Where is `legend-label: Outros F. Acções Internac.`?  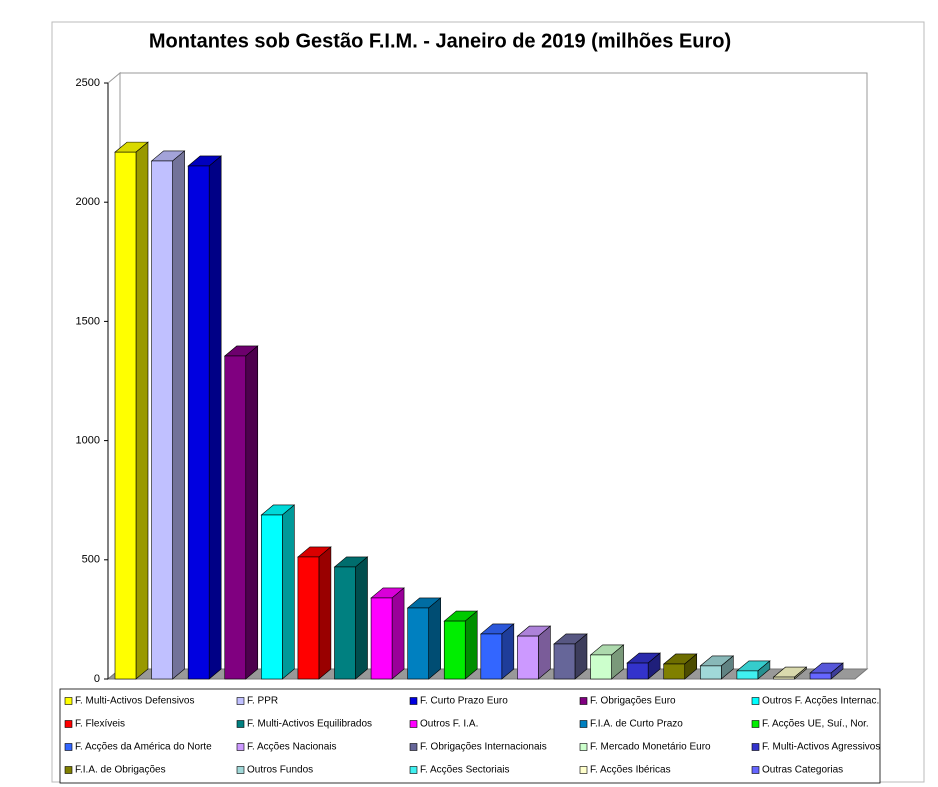 legend-label: Outros F. Acções Internac. is located at coordinates (820, 701).